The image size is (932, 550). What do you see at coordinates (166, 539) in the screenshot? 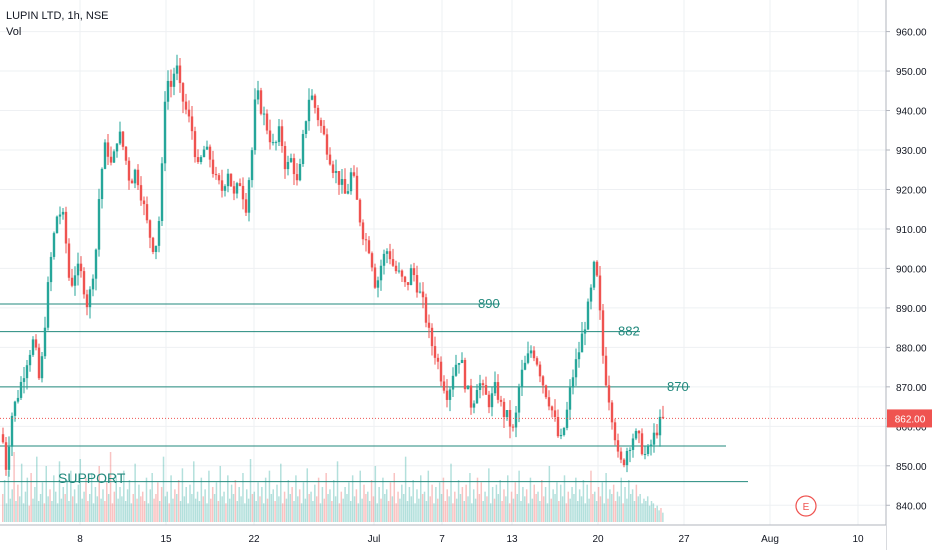
I see `x-tick-label: 15` at bounding box center [166, 539].